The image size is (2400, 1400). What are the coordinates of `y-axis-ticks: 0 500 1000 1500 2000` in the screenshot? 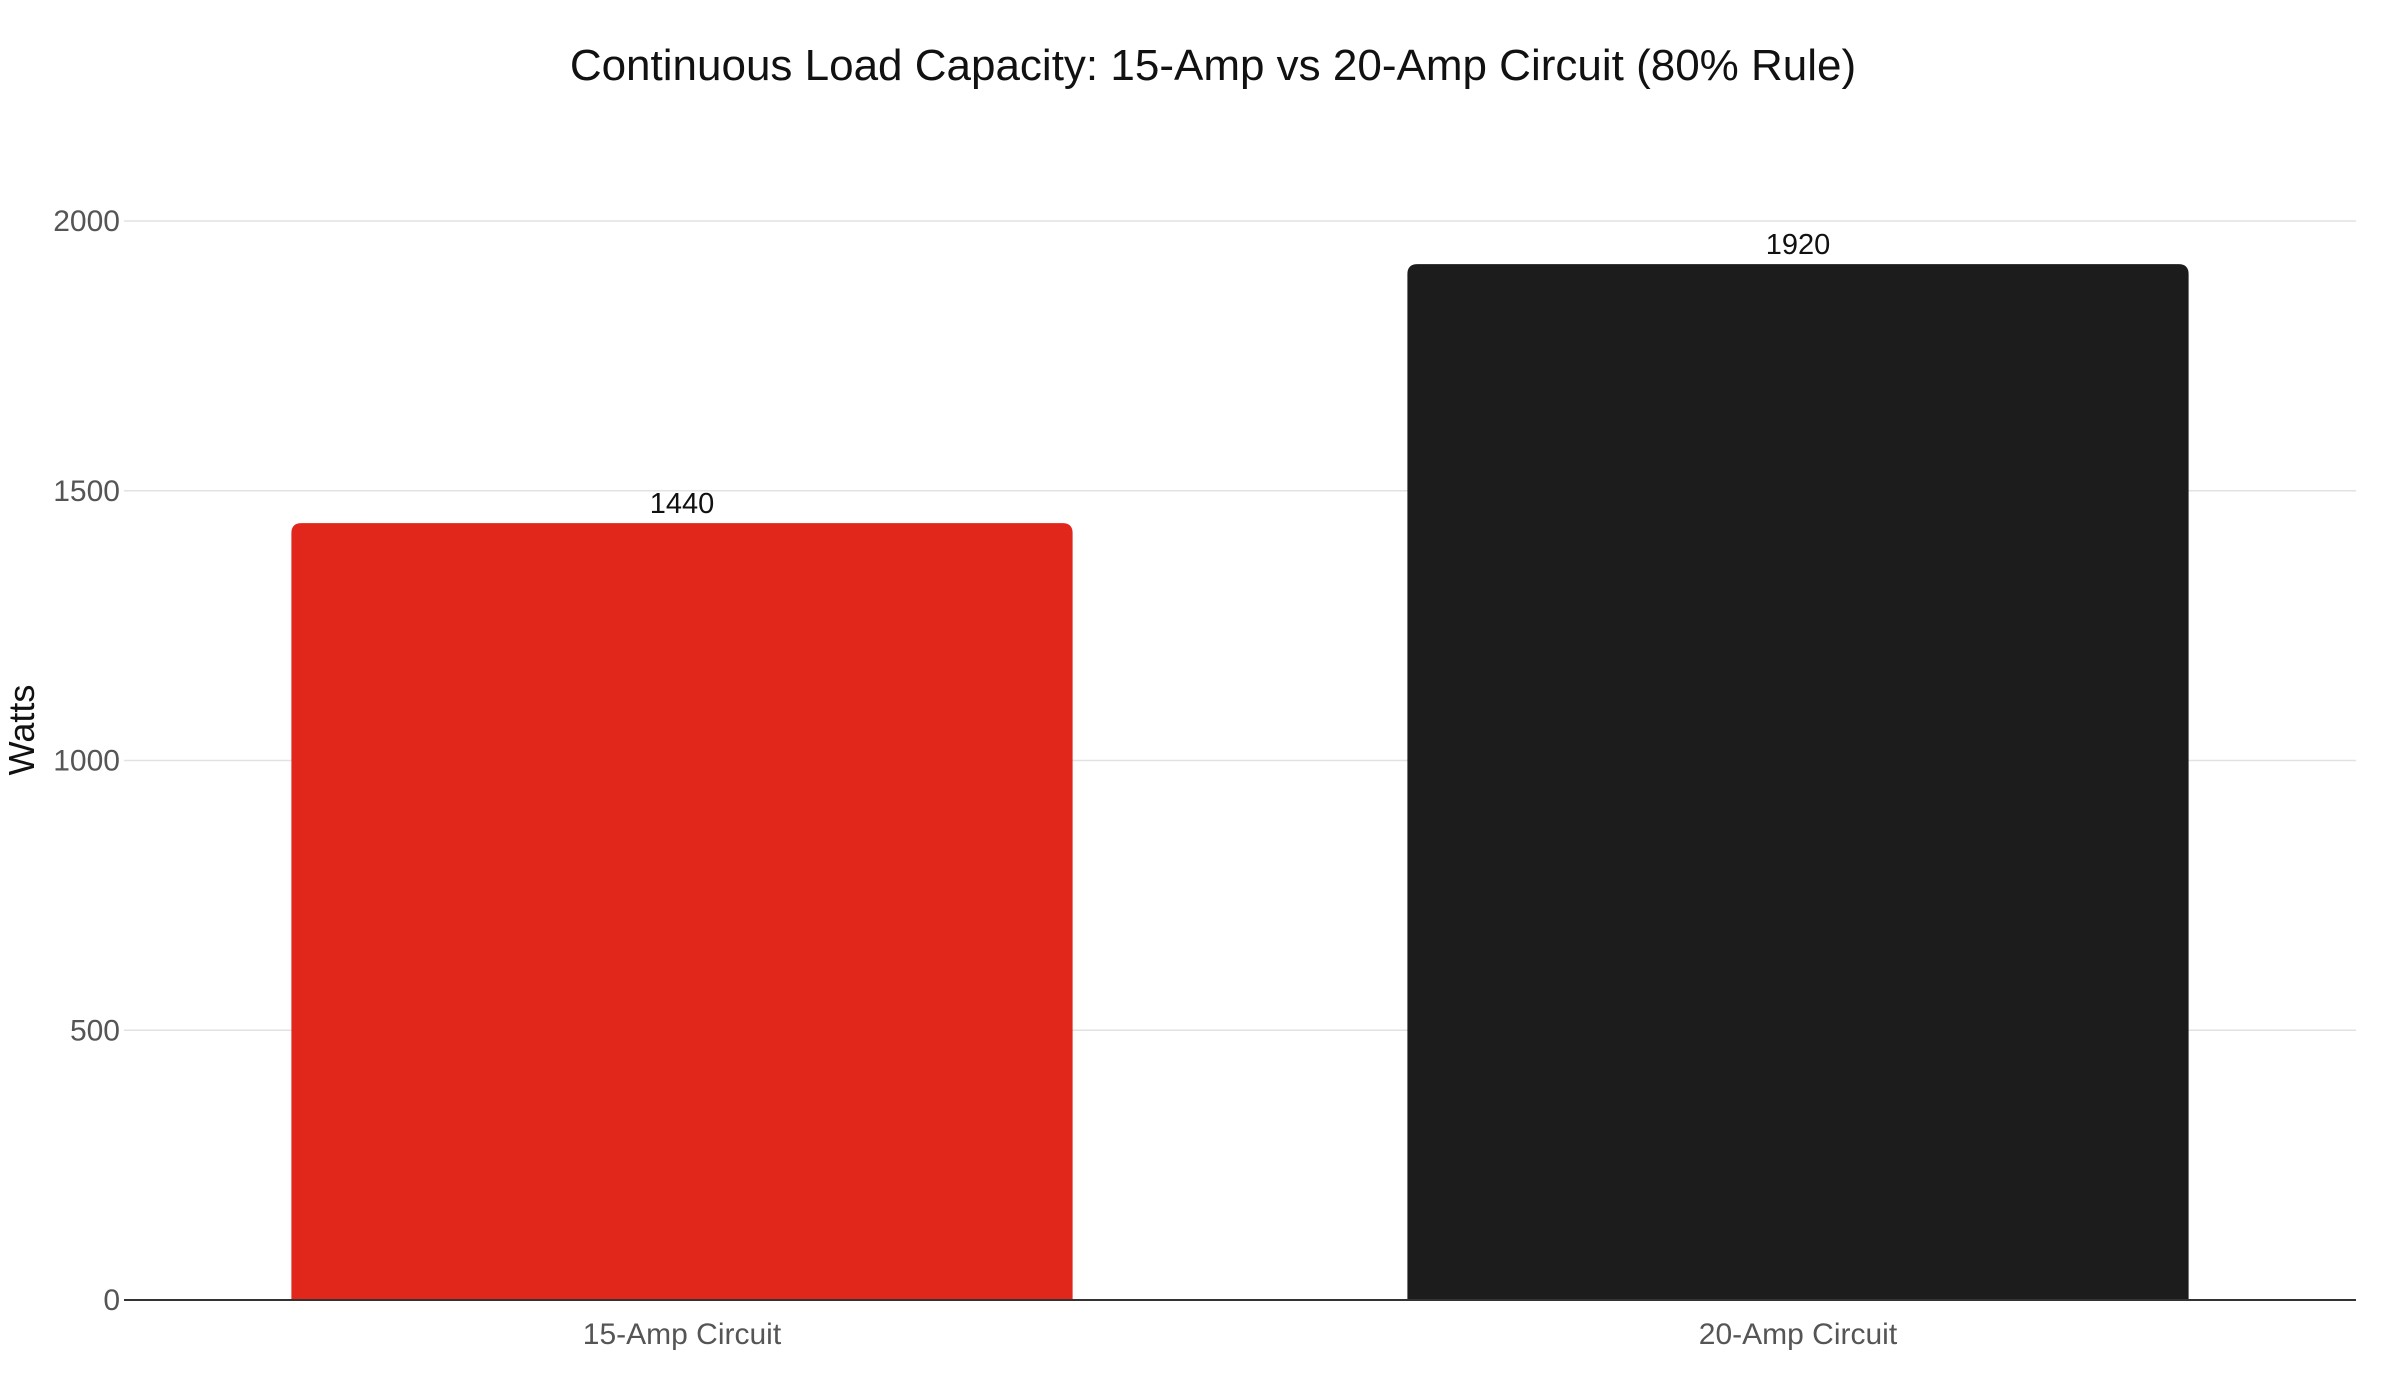 It's located at (86, 761).